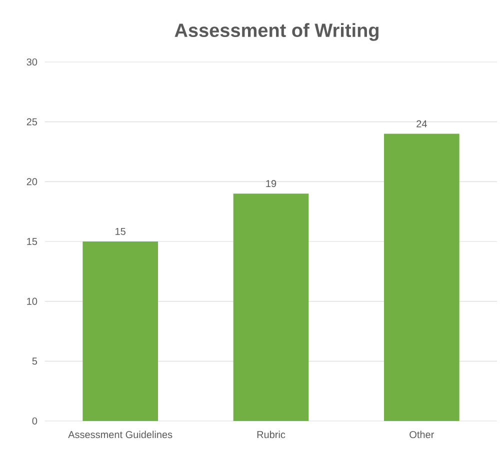 Image resolution: width=502 pixels, height=450 pixels. What do you see at coordinates (121, 231) in the screenshot?
I see `data-label: 15` at bounding box center [121, 231].